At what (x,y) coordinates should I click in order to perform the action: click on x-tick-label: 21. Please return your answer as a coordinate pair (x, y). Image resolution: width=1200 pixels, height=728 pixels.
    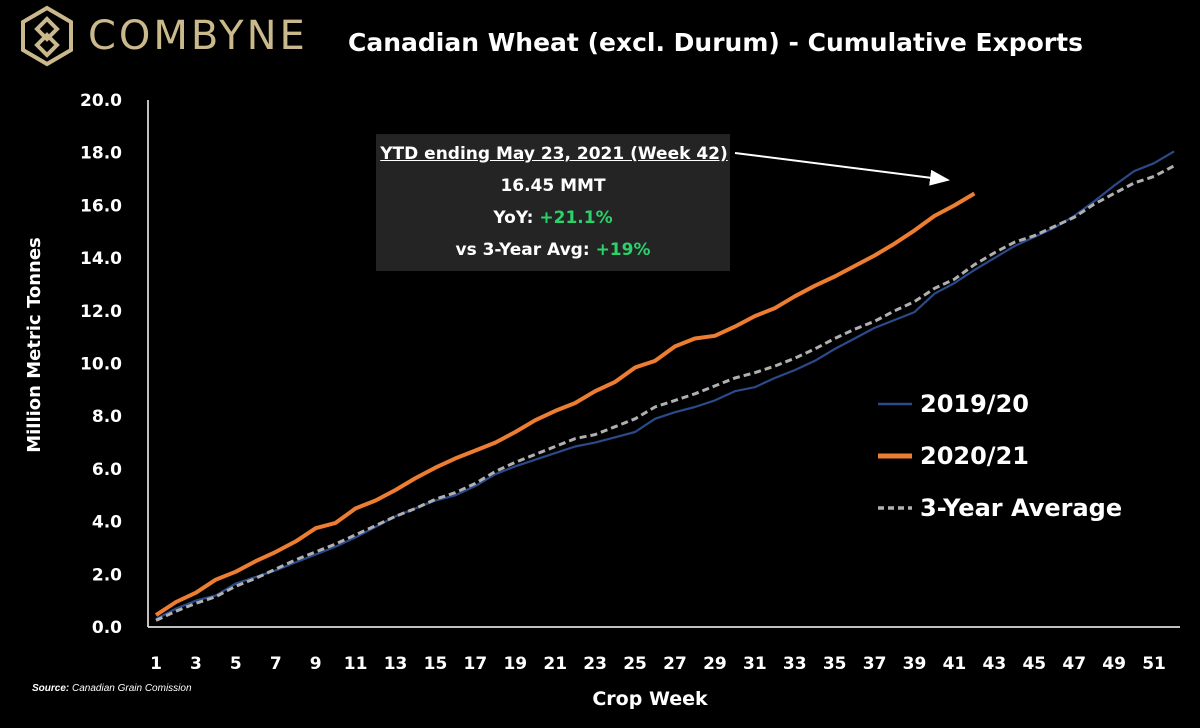
    Looking at the image, I should click on (555, 664).